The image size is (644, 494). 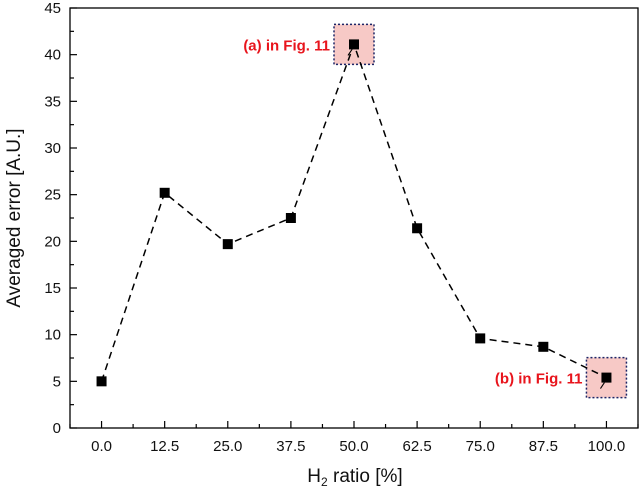 I want to click on annotation-label: (b) in Fig. 11, so click(x=539, y=379).